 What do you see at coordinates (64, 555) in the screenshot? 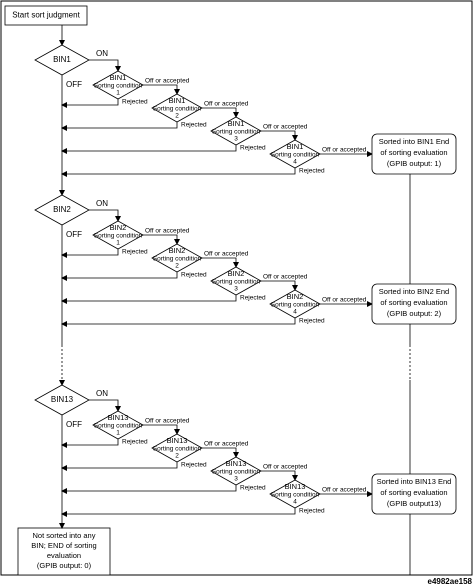
I see `final-text: evaluation` at bounding box center [64, 555].